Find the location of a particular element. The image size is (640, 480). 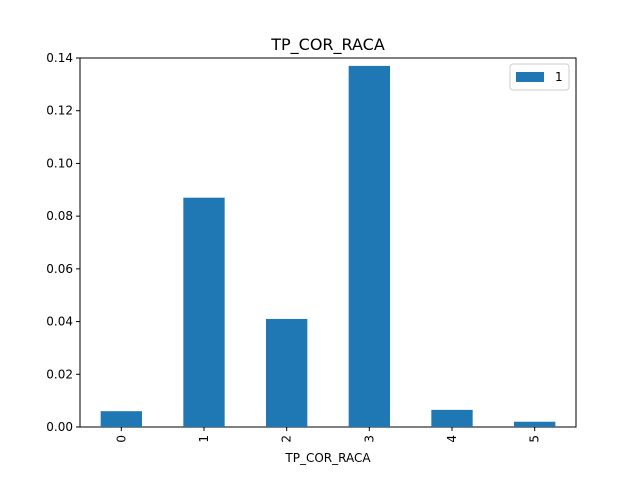

y-tick-label: 0.02 is located at coordinates (59, 374).